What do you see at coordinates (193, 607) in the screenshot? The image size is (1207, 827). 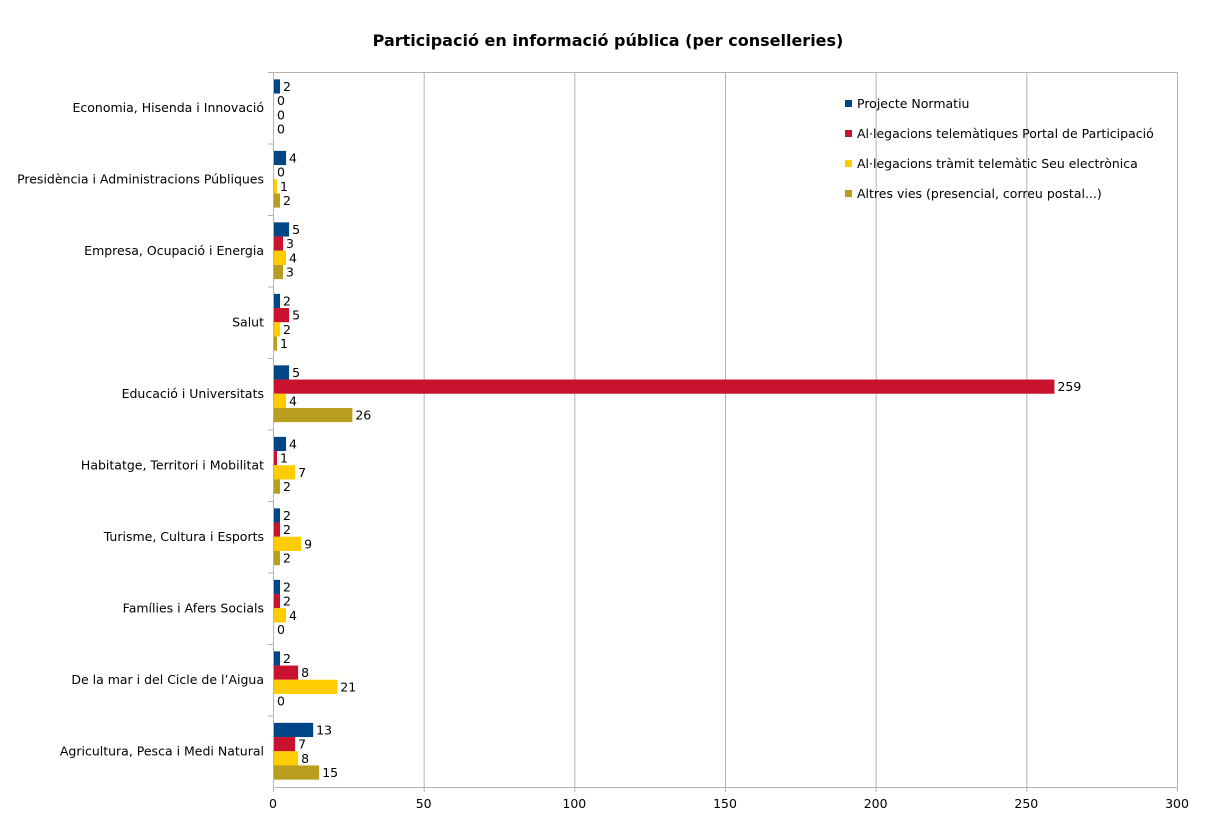 I see `category-label: Famílies i Afers Socials` at bounding box center [193, 607].